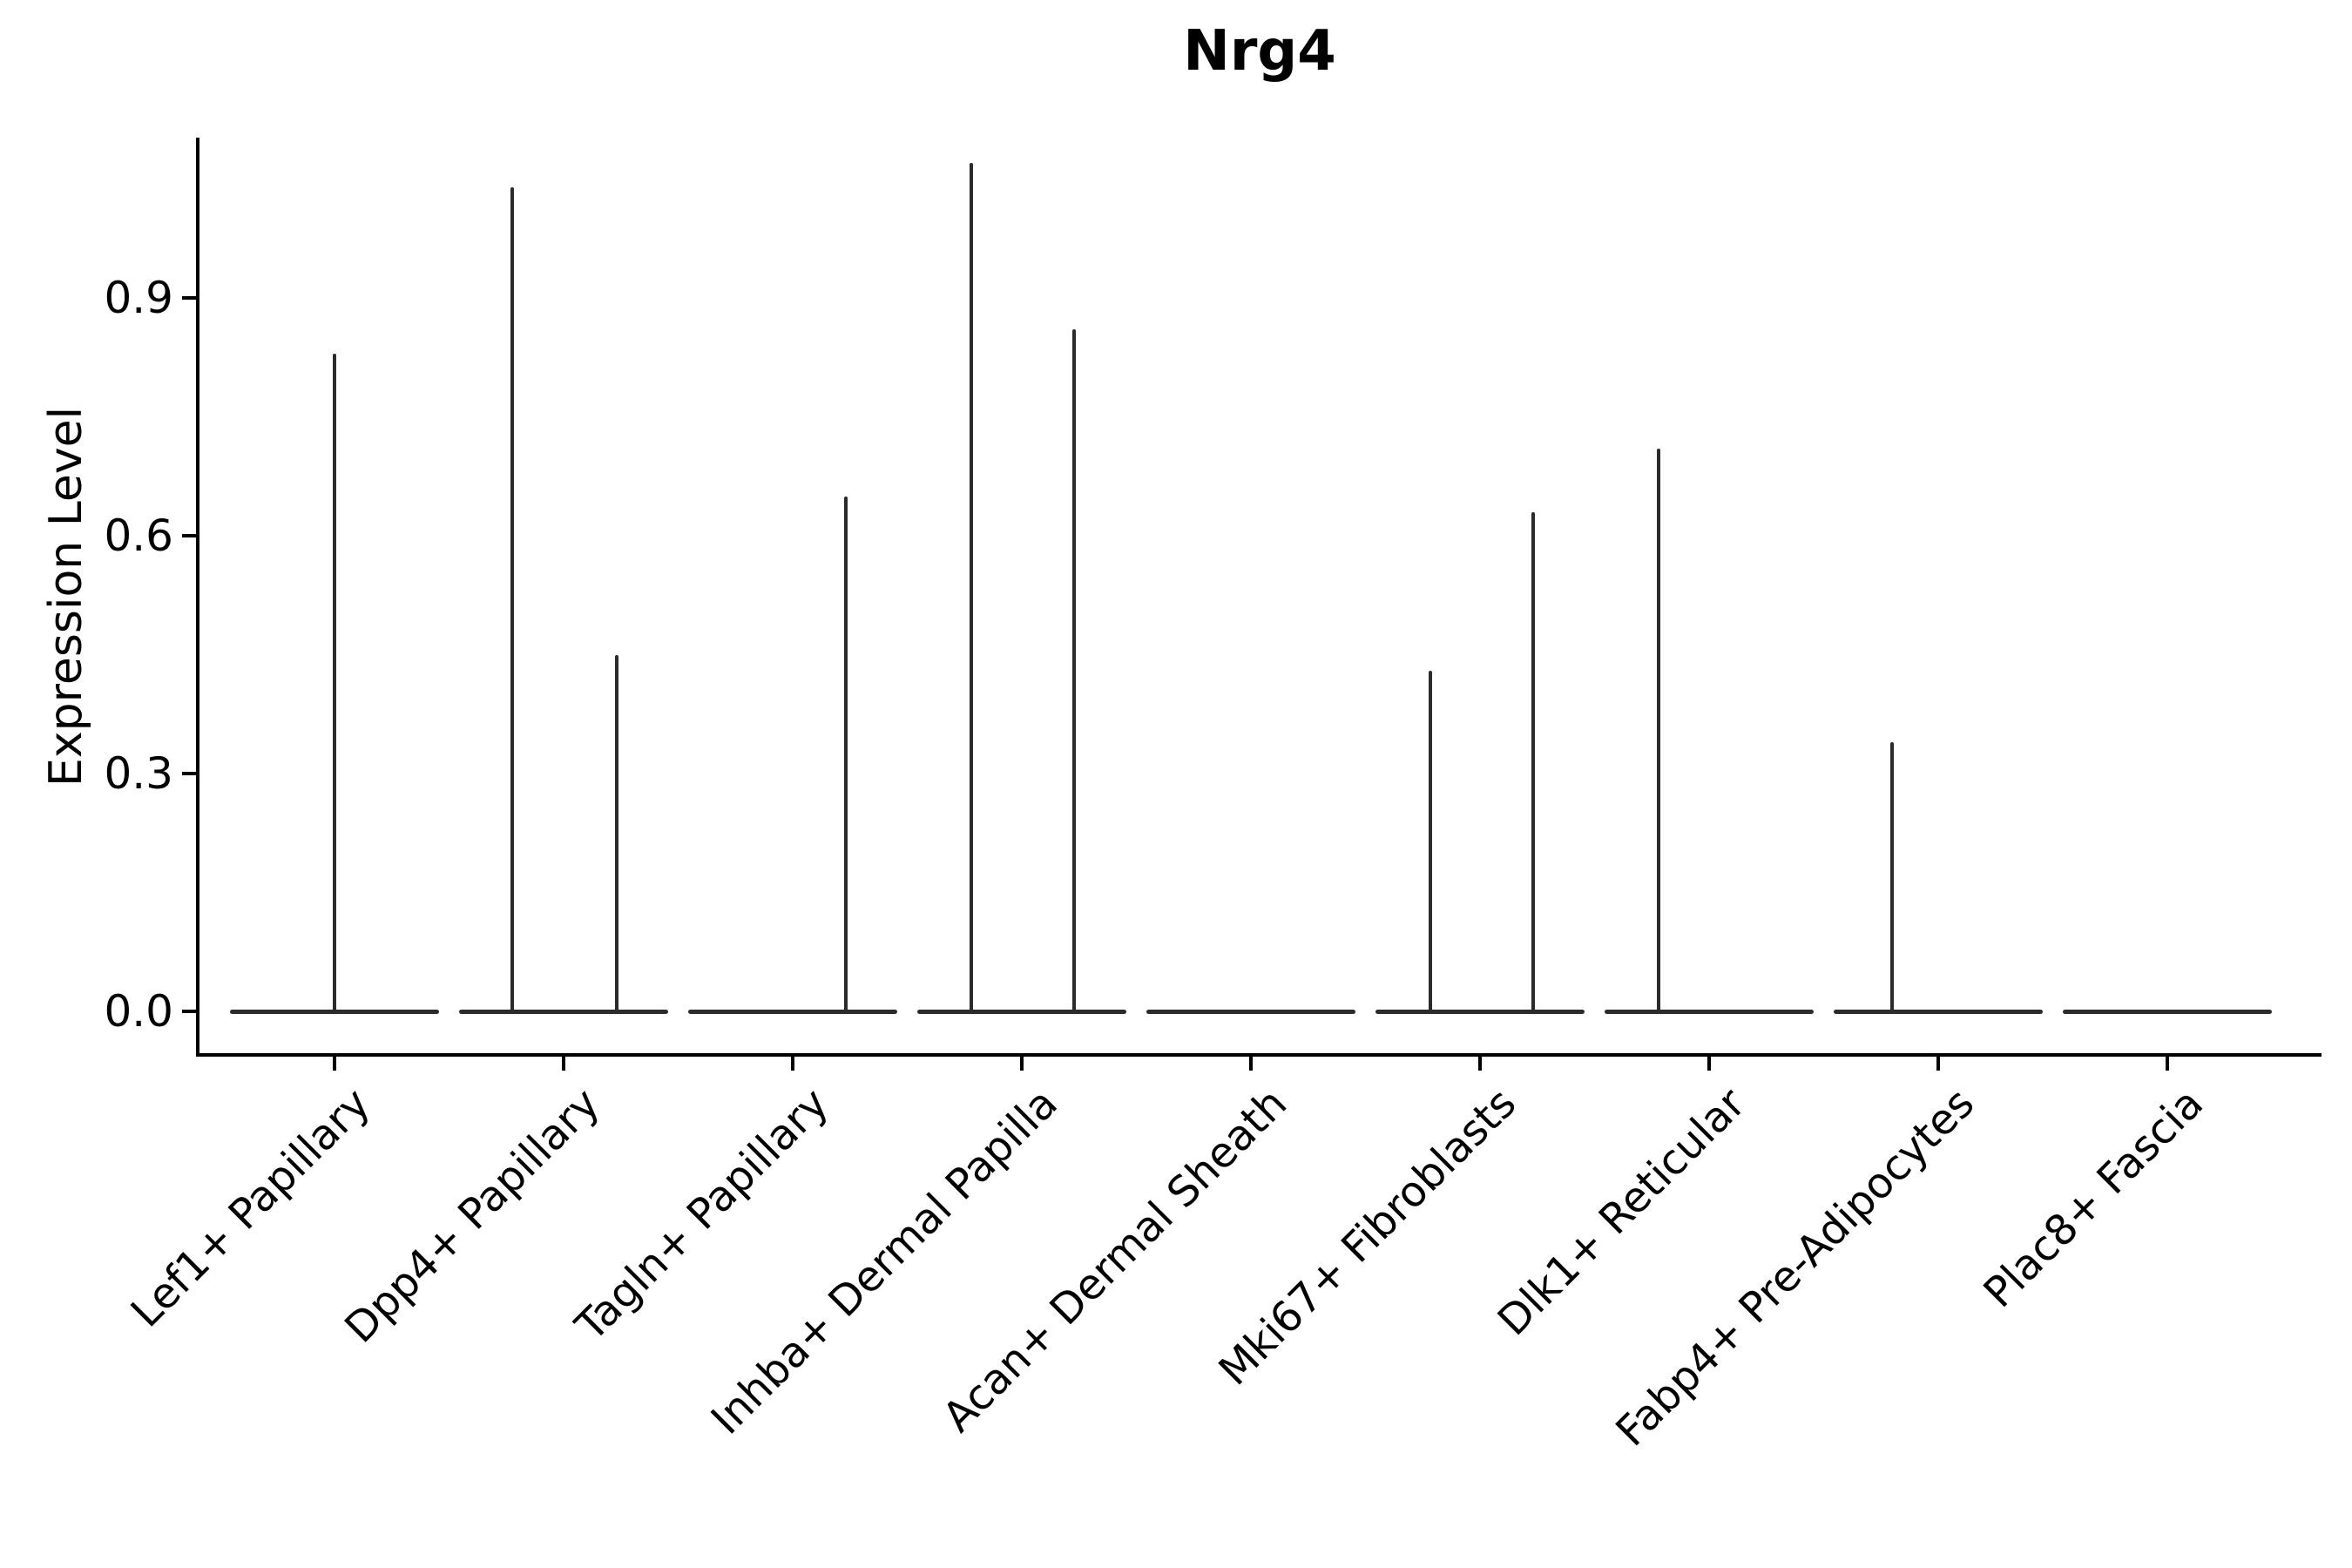 Image resolution: width=2352 pixels, height=1568 pixels. Describe the element at coordinates (1259, 1055) in the screenshot. I see `x-axis-line` at that location.